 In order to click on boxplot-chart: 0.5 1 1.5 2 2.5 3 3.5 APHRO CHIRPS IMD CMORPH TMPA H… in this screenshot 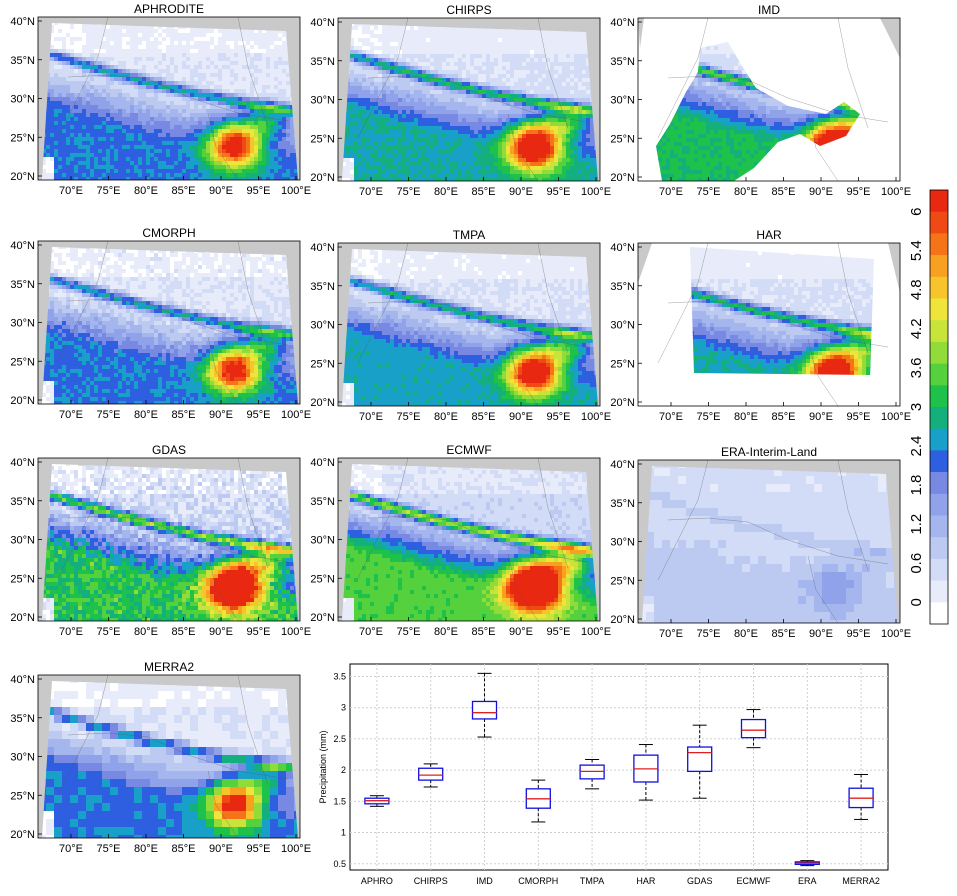, I will do `click(603, 774)`.